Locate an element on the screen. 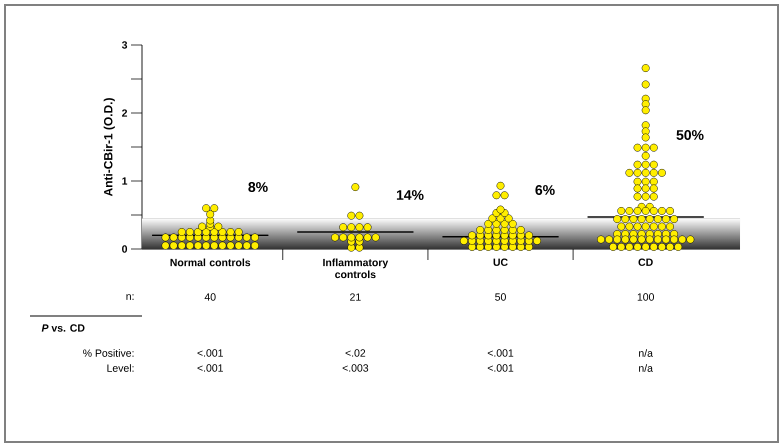 This screenshot has height=446, width=783. text: Level: is located at coordinates (120, 368).